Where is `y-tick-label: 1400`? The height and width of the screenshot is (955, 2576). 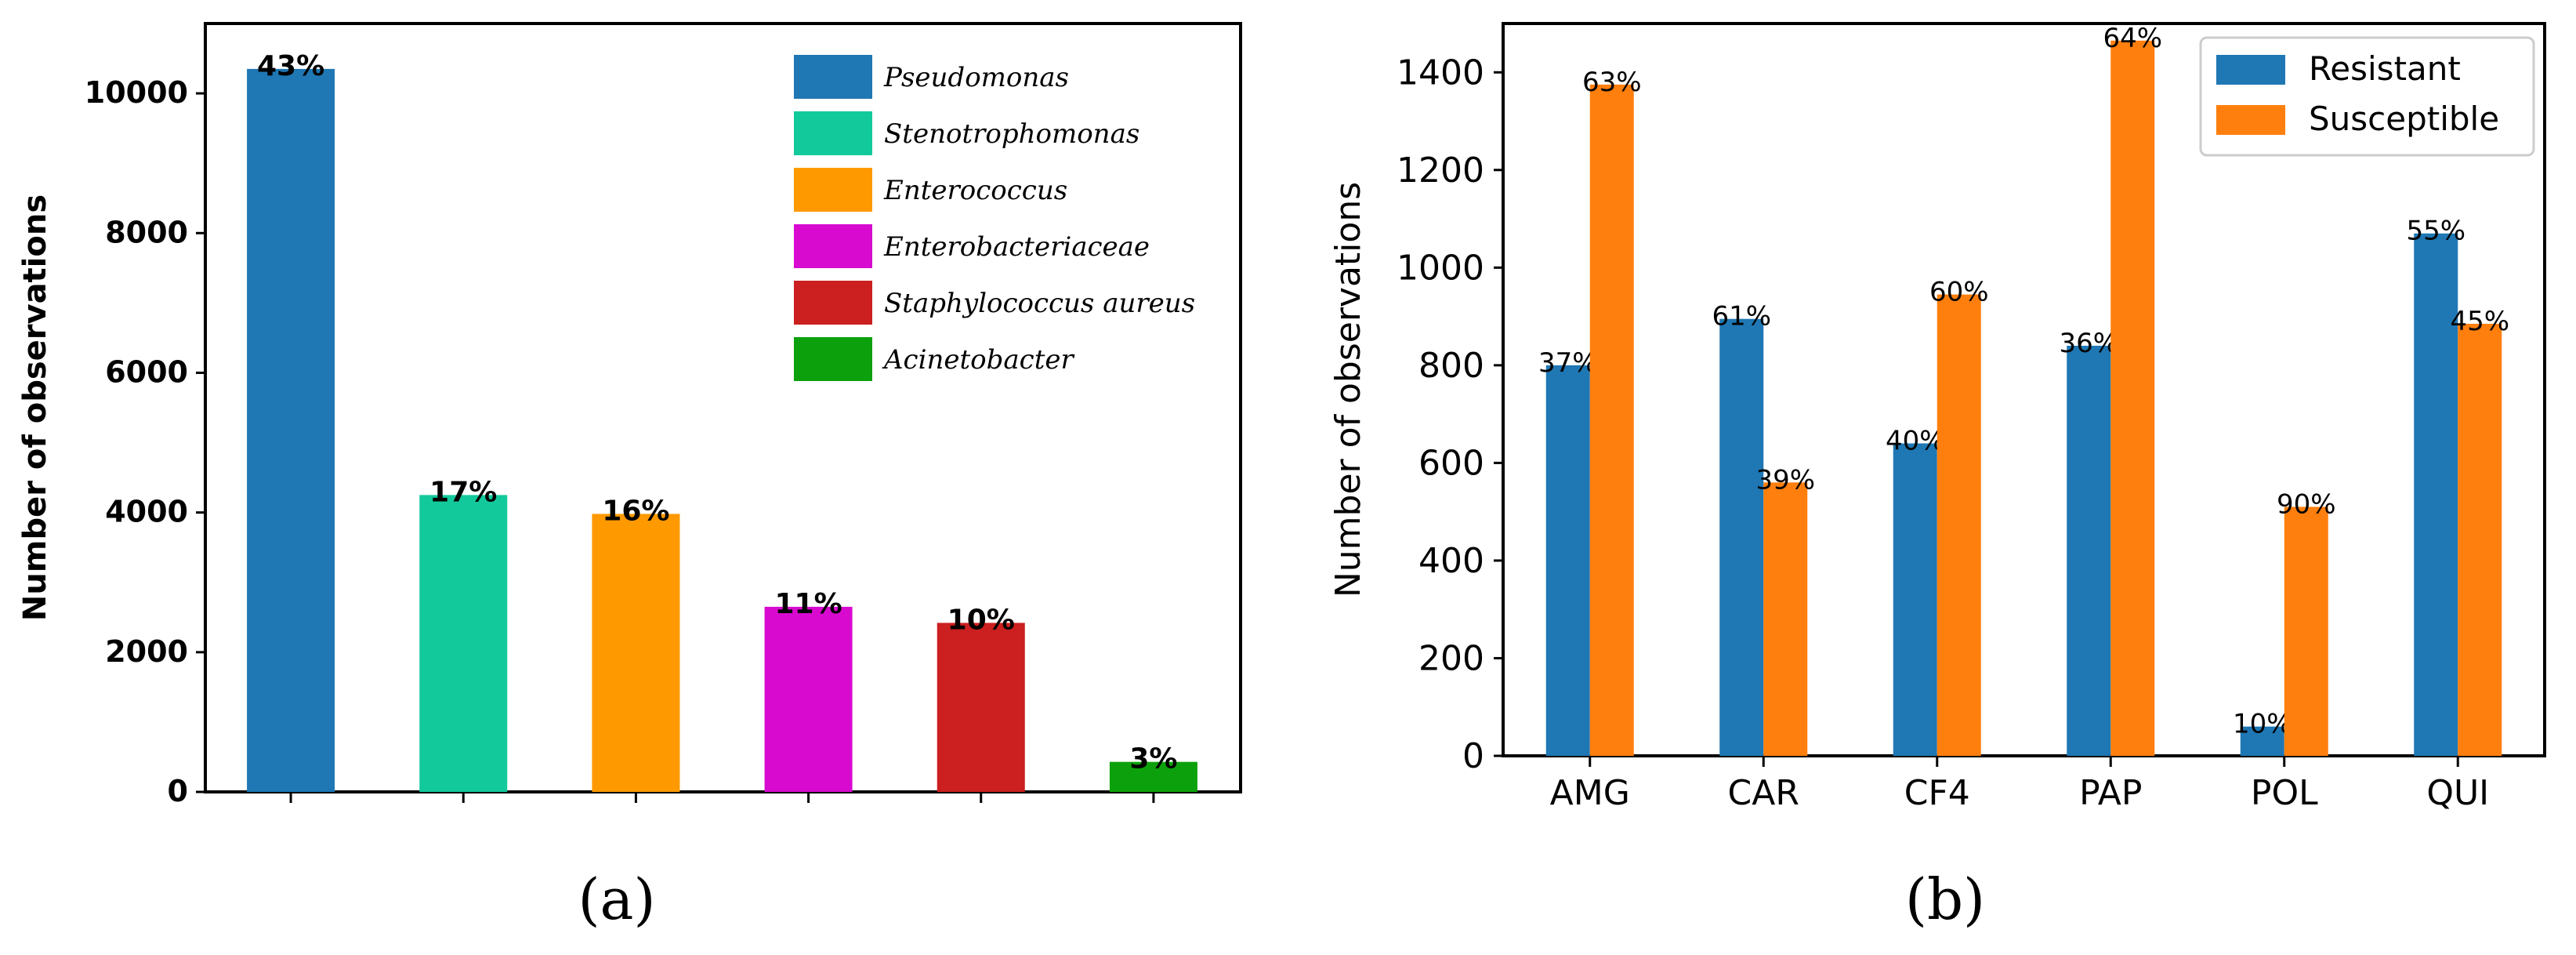
y-tick-label: 1400 is located at coordinates (1440, 73).